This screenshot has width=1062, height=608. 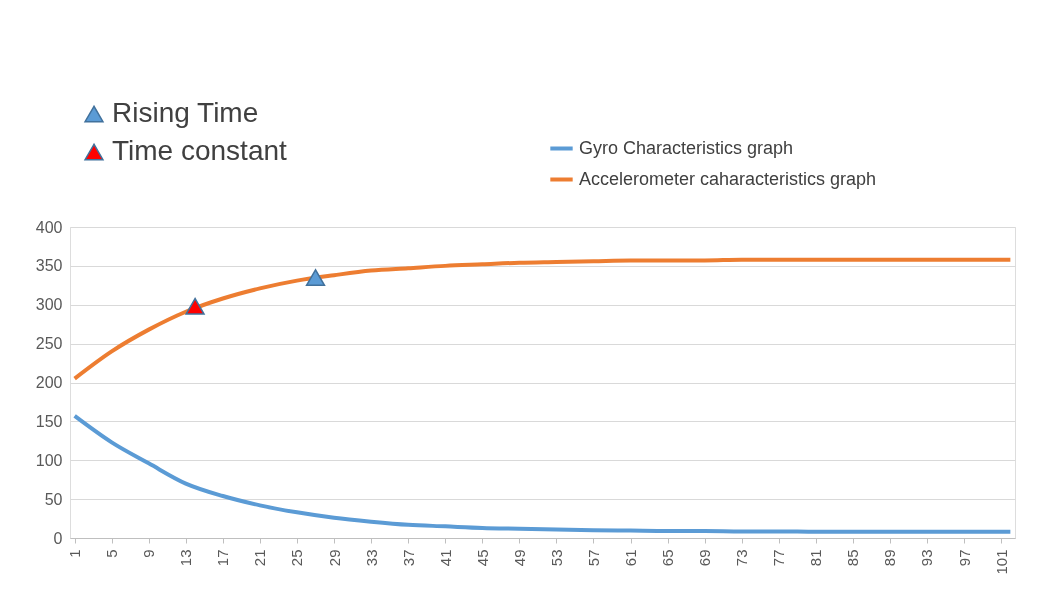 What do you see at coordinates (49, 460) in the screenshot?
I see `y-tick-label: 100` at bounding box center [49, 460].